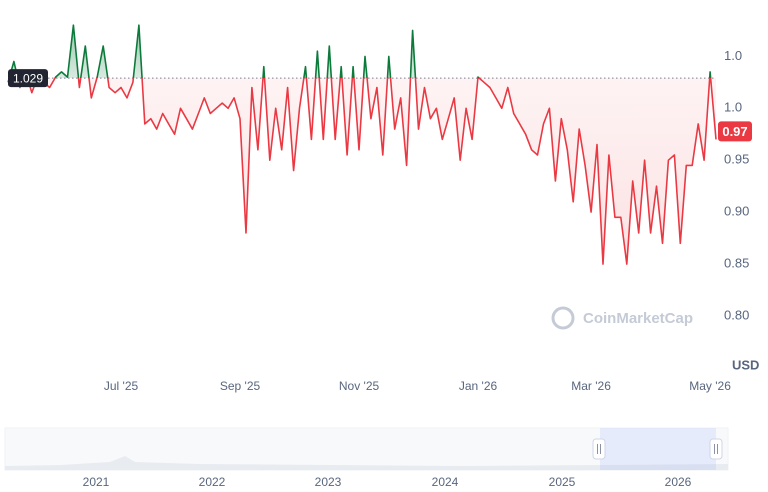  What do you see at coordinates (240, 386) in the screenshot?
I see `x-tick-label: Sep '25` at bounding box center [240, 386].